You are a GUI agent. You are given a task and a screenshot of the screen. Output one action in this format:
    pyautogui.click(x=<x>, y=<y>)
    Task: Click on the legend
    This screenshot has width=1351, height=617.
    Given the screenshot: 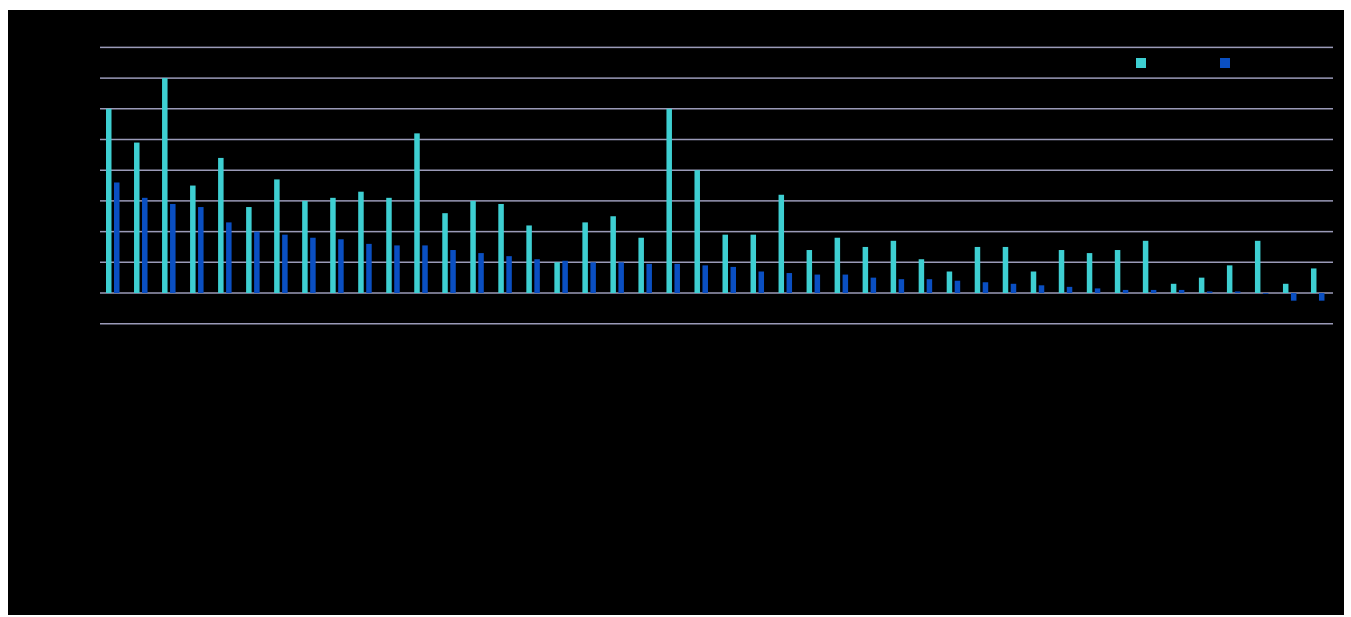 What is the action you would take?
    pyautogui.click(x=1183, y=63)
    